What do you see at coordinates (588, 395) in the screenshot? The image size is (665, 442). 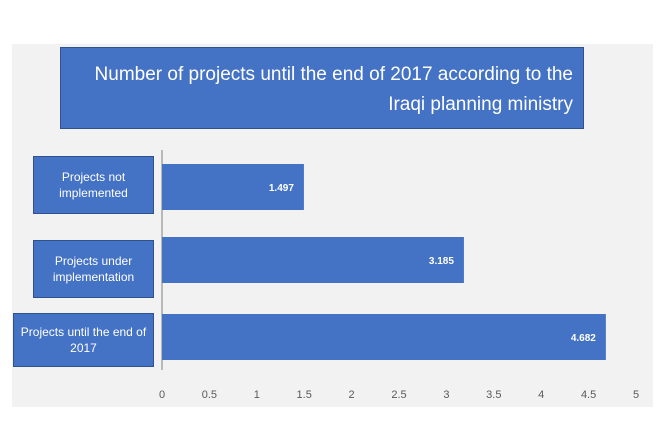 I see `x-tick-label-9: 4.5` at bounding box center [588, 395].